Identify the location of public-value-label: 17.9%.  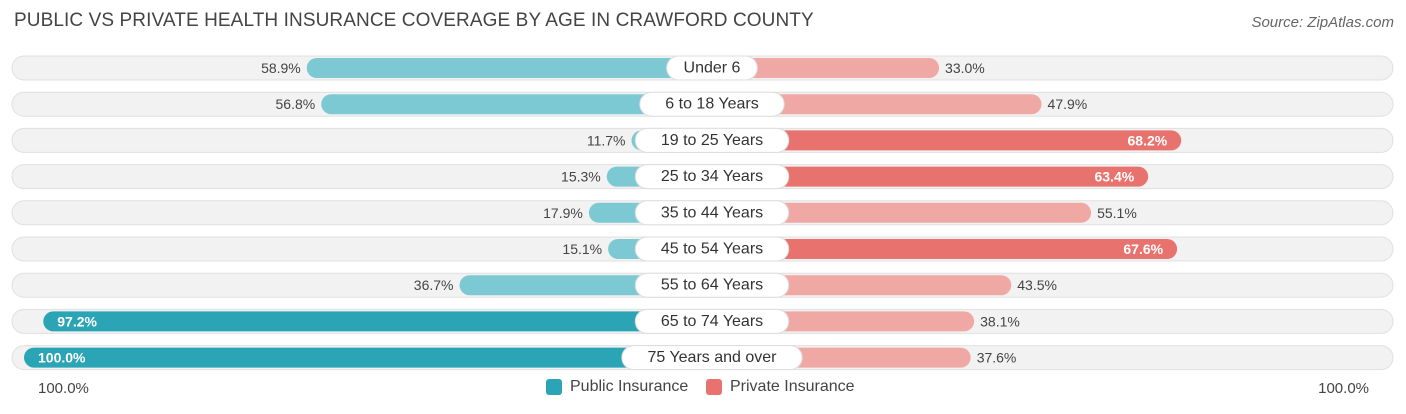
(563, 213).